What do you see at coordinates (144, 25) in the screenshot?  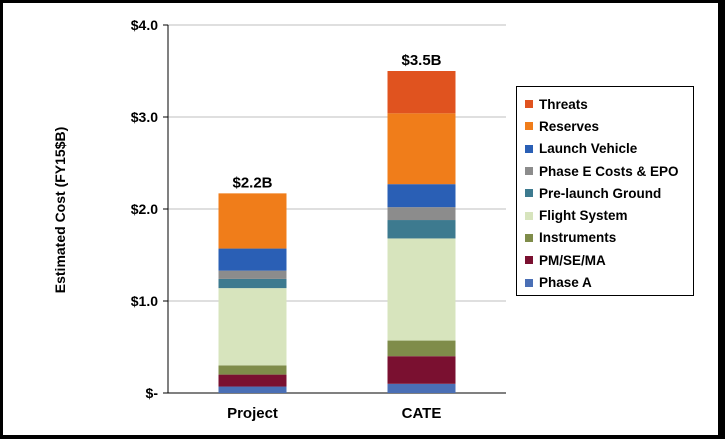 I see `y-tick-label: $4.0` at bounding box center [144, 25].